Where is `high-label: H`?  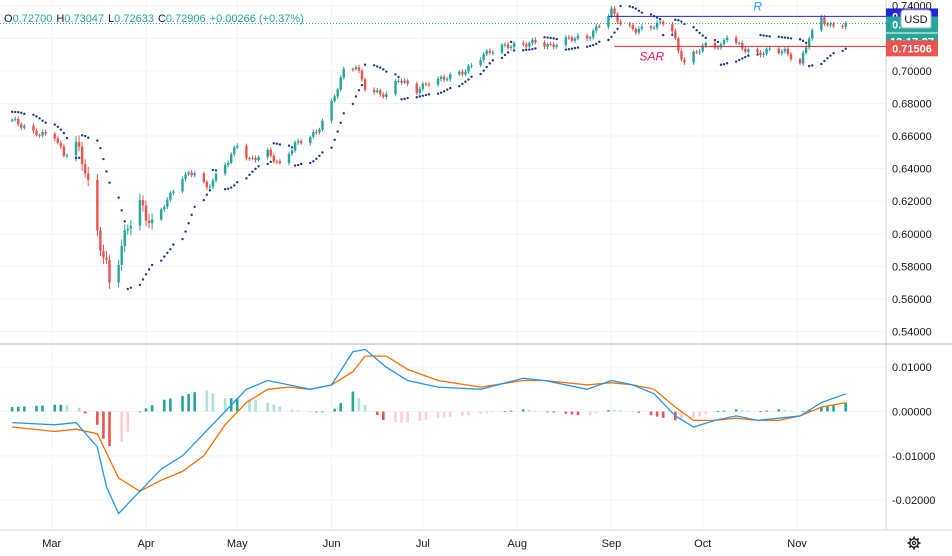
high-label: H is located at coordinates (60, 19).